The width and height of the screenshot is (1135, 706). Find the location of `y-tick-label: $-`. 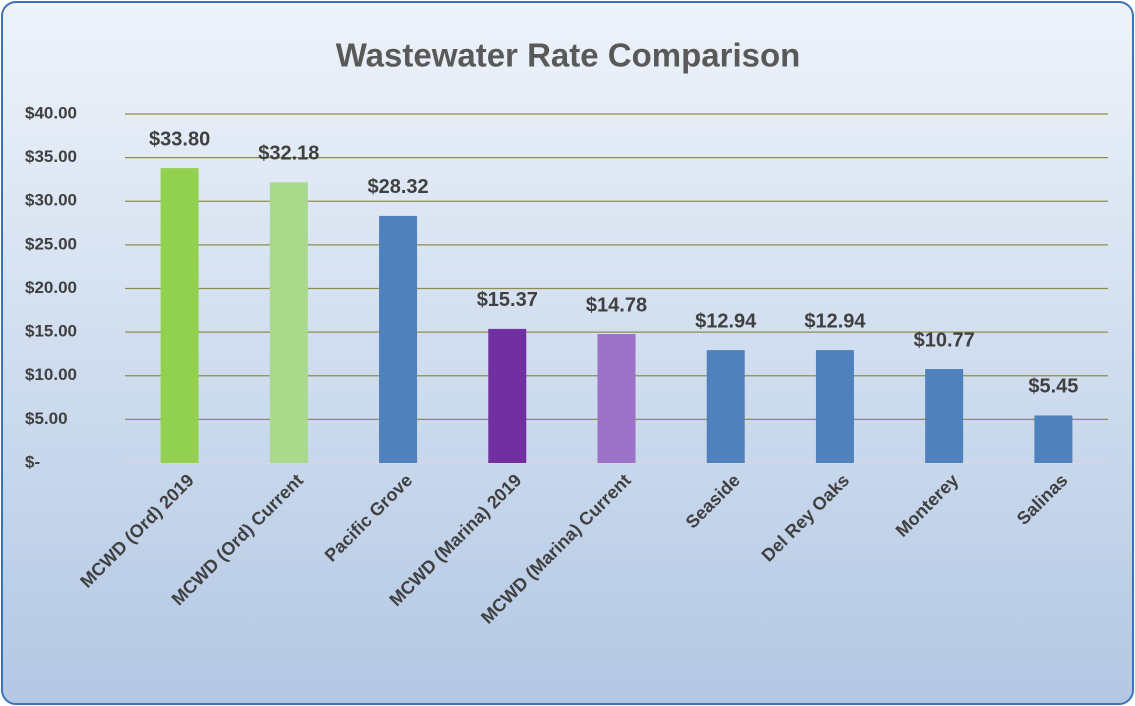

y-tick-label: $- is located at coordinates (32, 461).